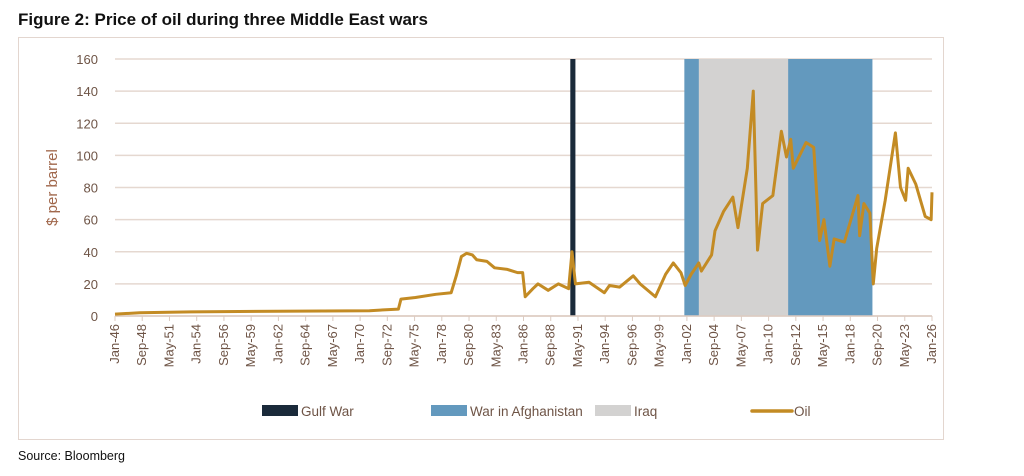  Describe the element at coordinates (740, 345) in the screenshot. I see `x-tick-label: May-07` at that location.